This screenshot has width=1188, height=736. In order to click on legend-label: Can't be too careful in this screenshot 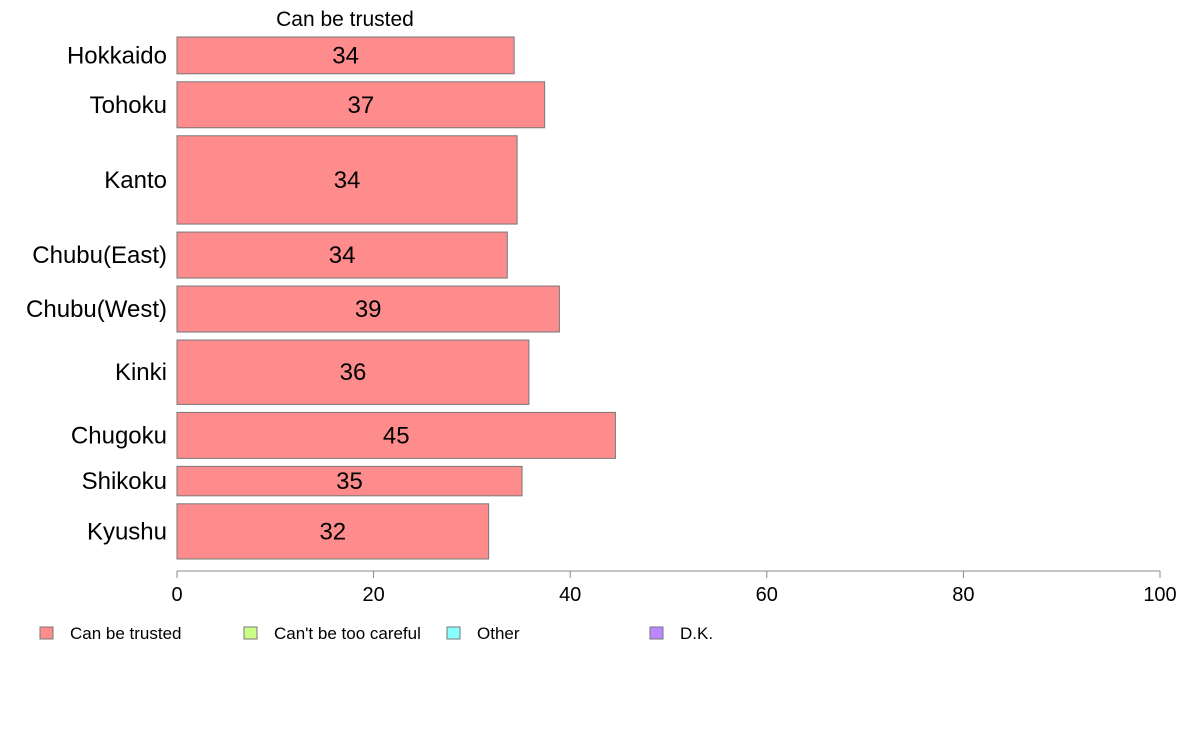, I will do `click(347, 633)`.